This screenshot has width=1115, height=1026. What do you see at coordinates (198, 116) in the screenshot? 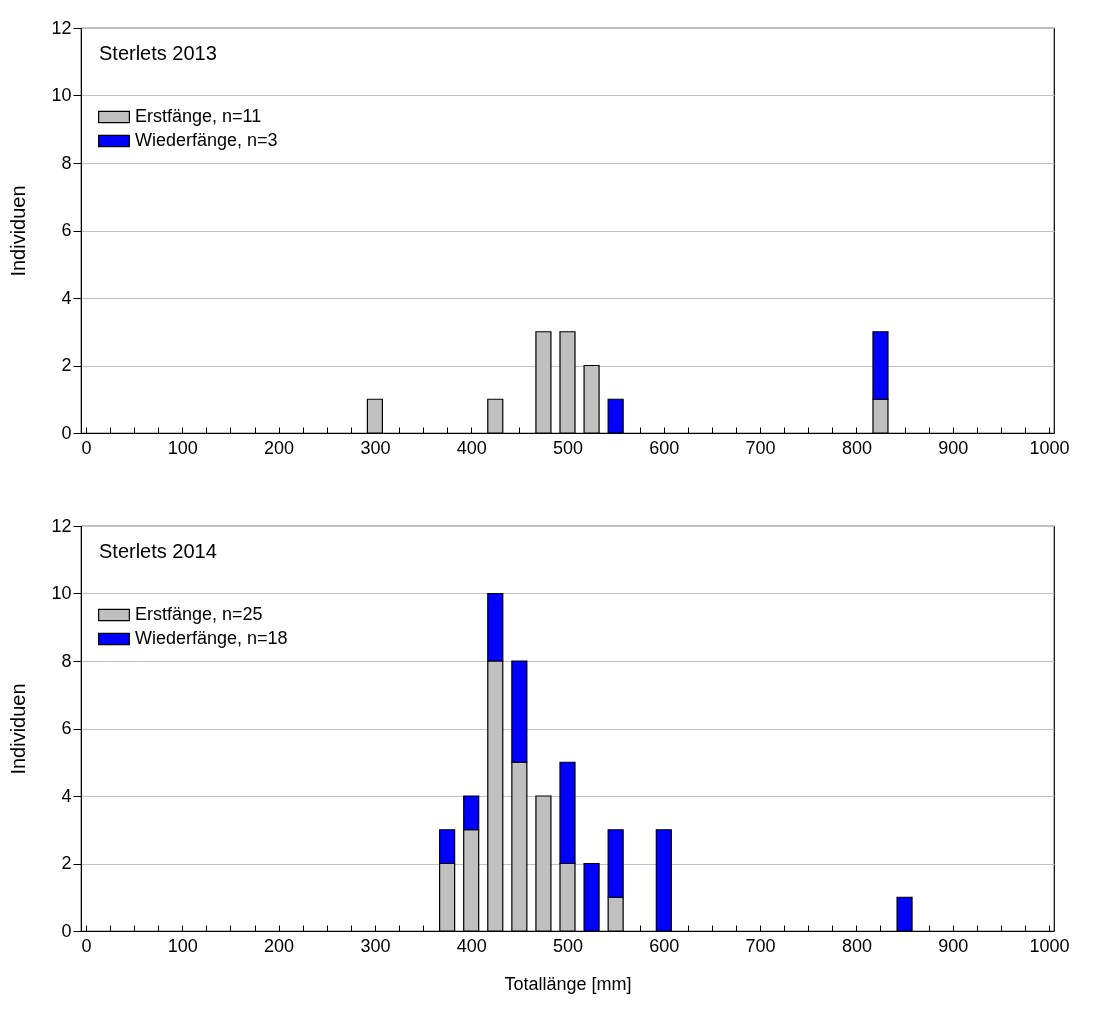
I see `legend-label: Erstfänge, n=11` at bounding box center [198, 116].